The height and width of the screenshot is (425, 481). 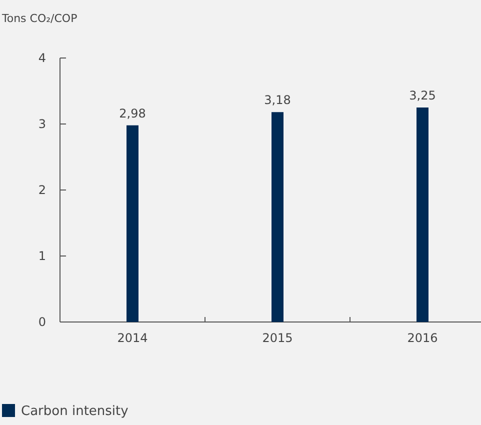 I want to click on x-tick-label: 2014, so click(x=132, y=338).